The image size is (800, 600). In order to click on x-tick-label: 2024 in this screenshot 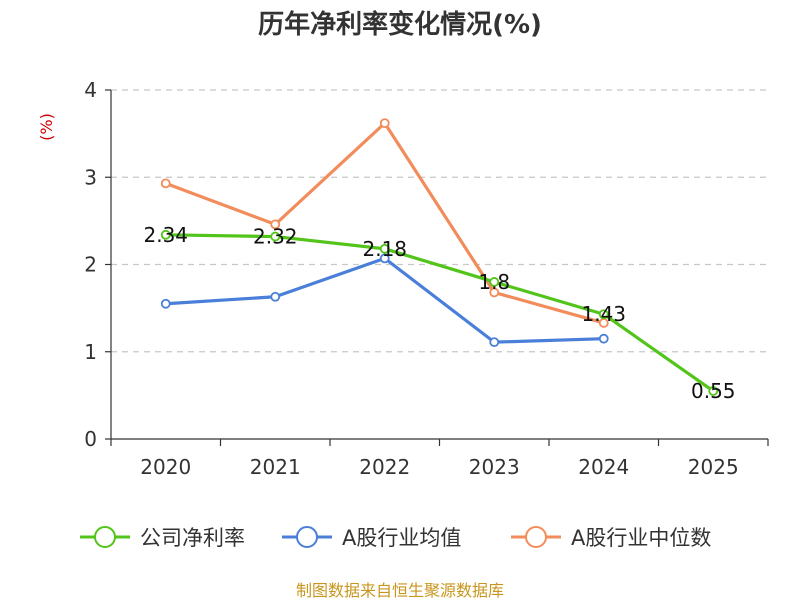, I will do `click(603, 467)`.